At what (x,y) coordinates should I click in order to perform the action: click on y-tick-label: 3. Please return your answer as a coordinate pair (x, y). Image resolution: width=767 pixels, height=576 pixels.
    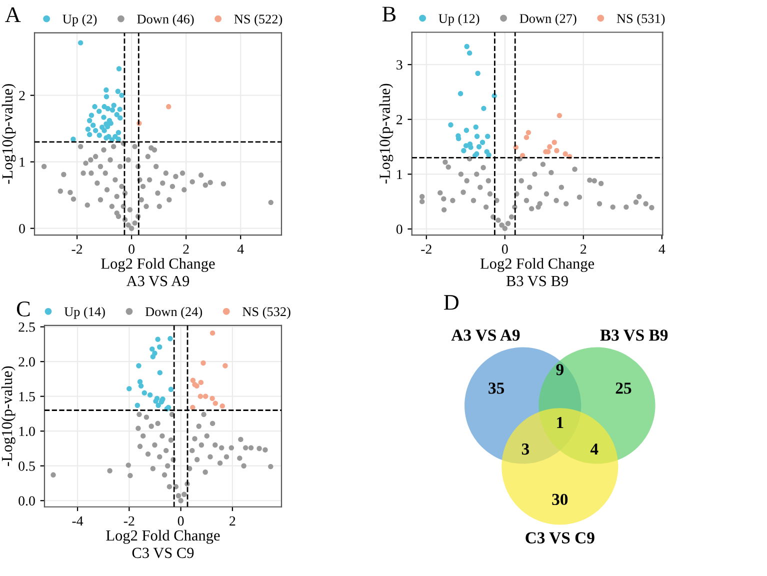
    Looking at the image, I should click on (399, 65).